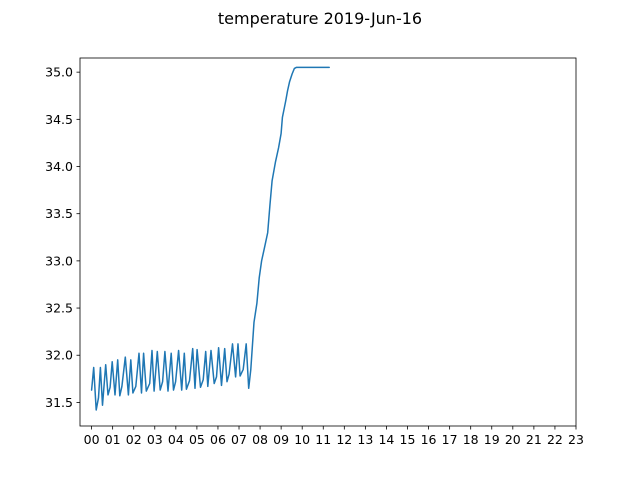 The width and height of the screenshot is (640, 480). Describe the element at coordinates (59, 260) in the screenshot. I see `y-tick-label: 33.0` at that location.